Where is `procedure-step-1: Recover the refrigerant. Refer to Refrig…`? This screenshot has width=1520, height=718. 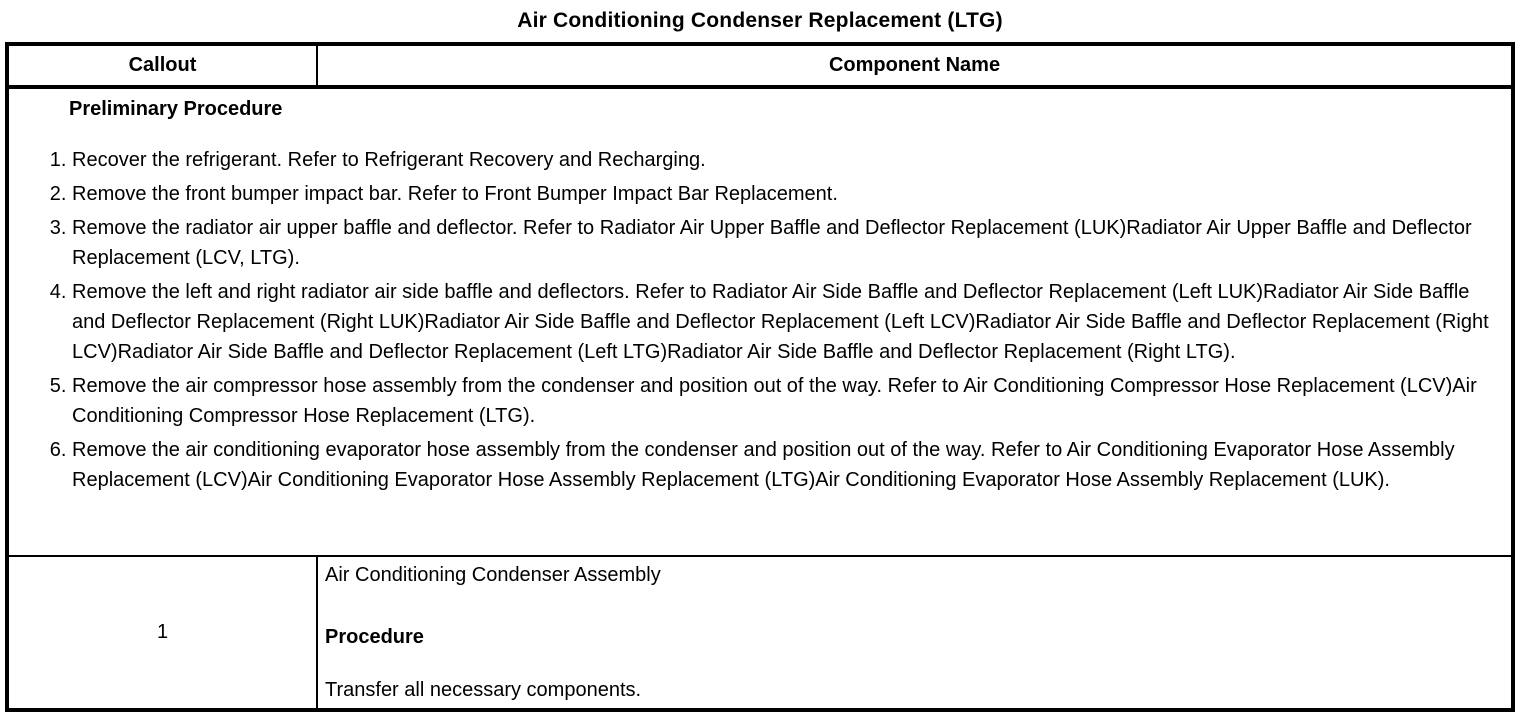
procedure-step-1: Recover the refrigerant. Refer to Refrig… is located at coordinates (788, 160).